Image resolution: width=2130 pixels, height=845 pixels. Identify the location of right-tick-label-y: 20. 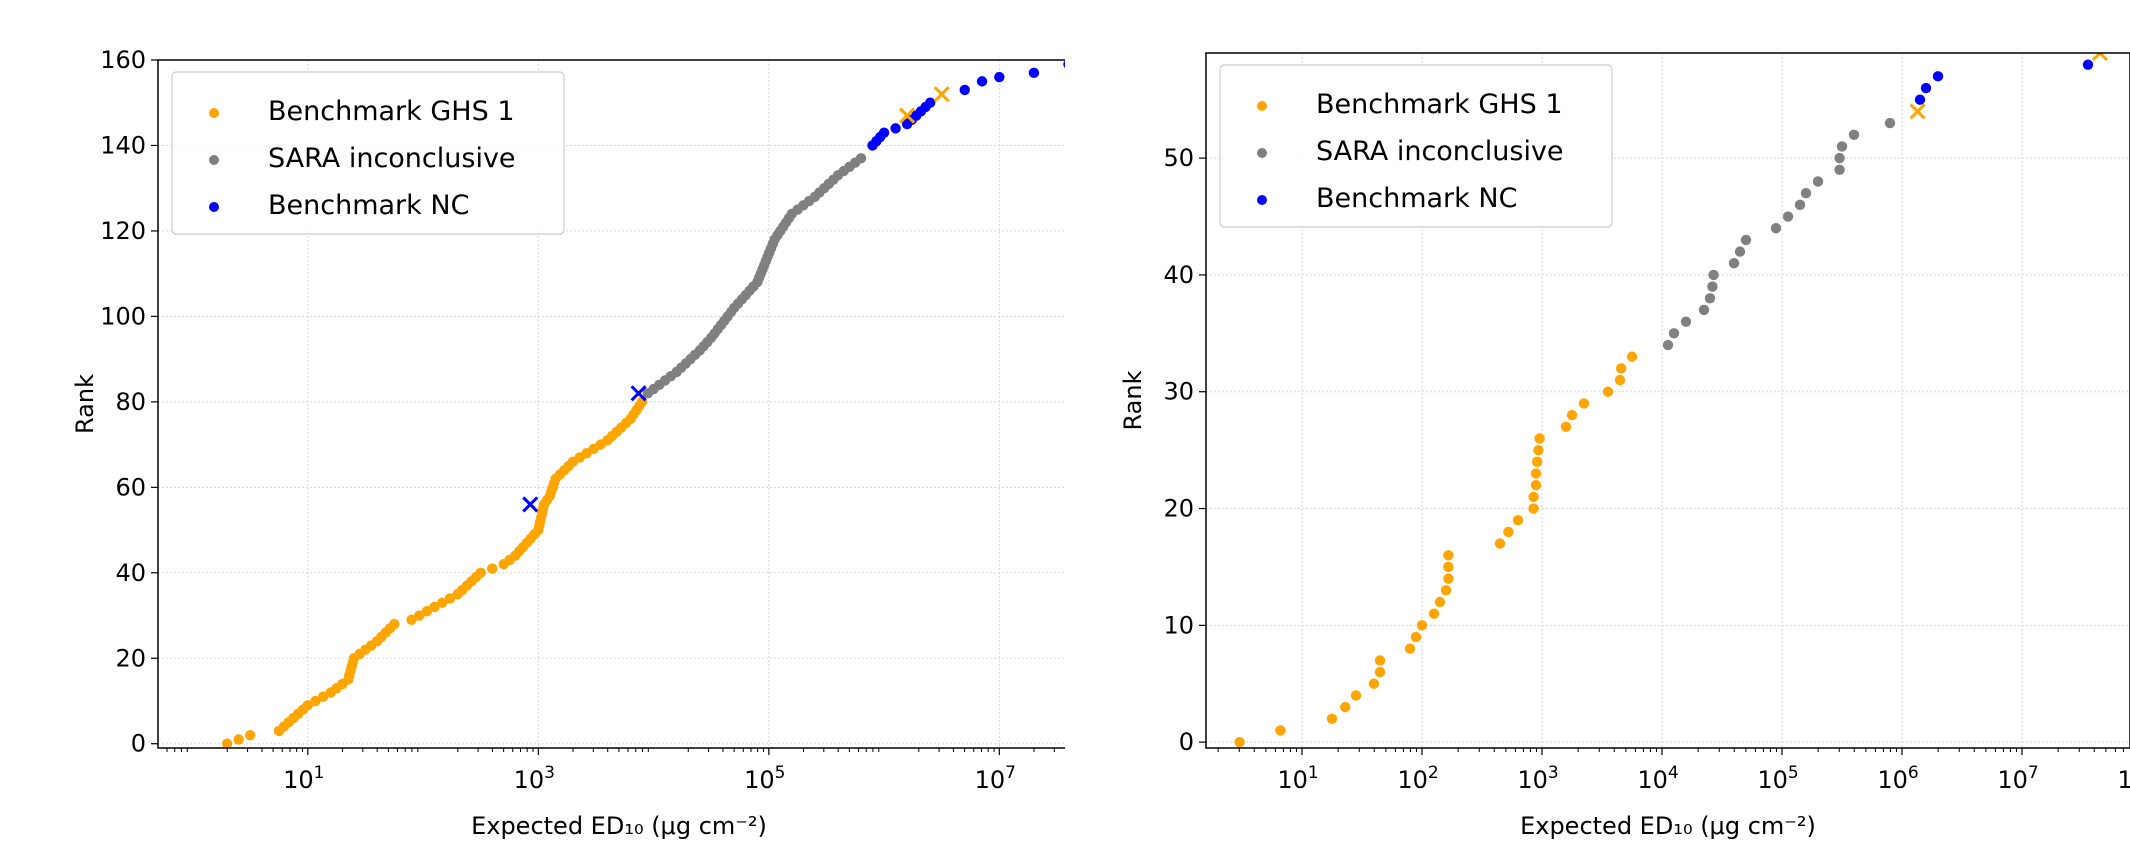
(1178, 509).